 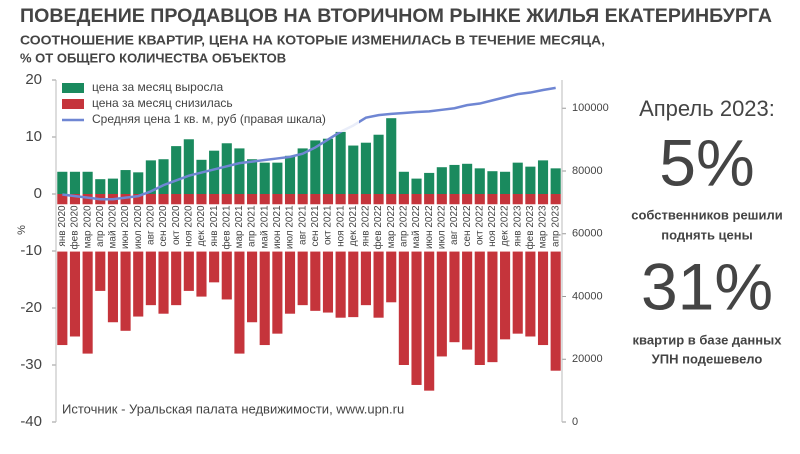 What do you see at coordinates (706, 234) in the screenshot?
I see `side-text: поднять цены` at bounding box center [706, 234].